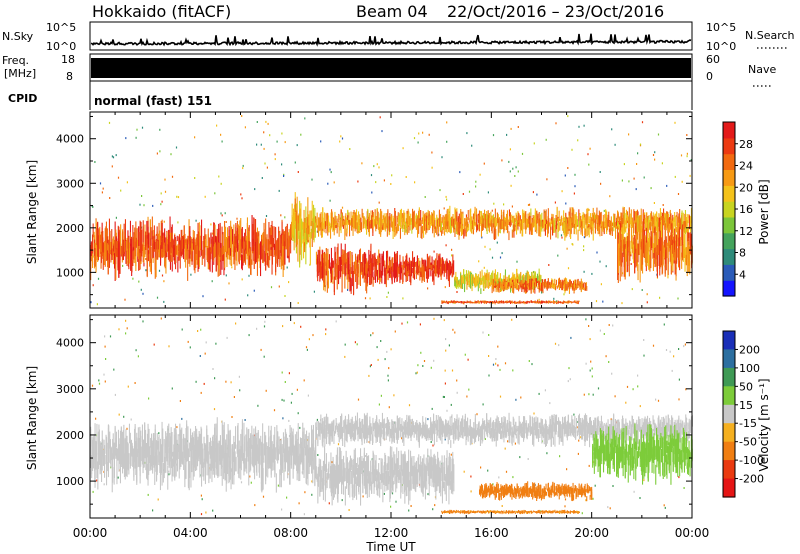  What do you see at coordinates (742, 253) in the screenshot?
I see `colorbar-tick-label: 8` at bounding box center [742, 253].